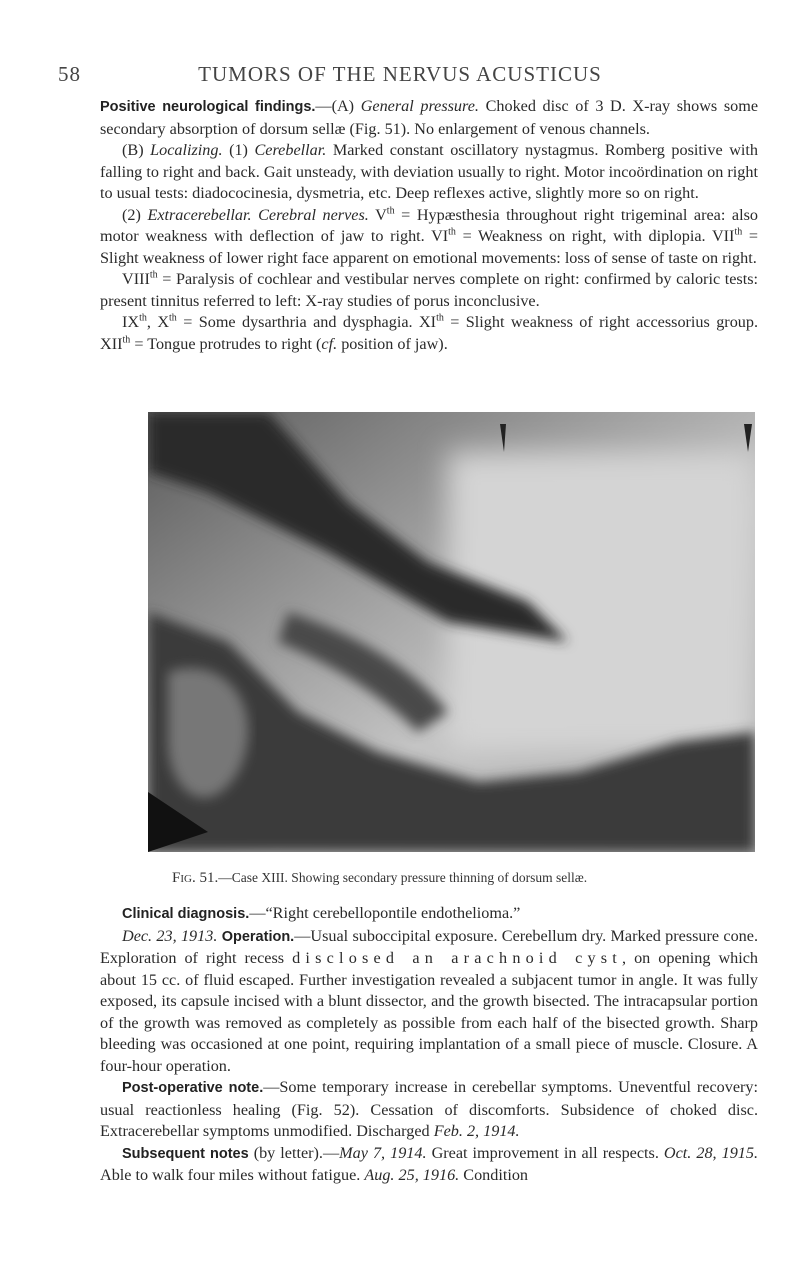 This screenshot has height=1267, width=800. Describe the element at coordinates (584, 236) in the screenshot. I see `text: = Weakness on right, with diplopia.` at that location.